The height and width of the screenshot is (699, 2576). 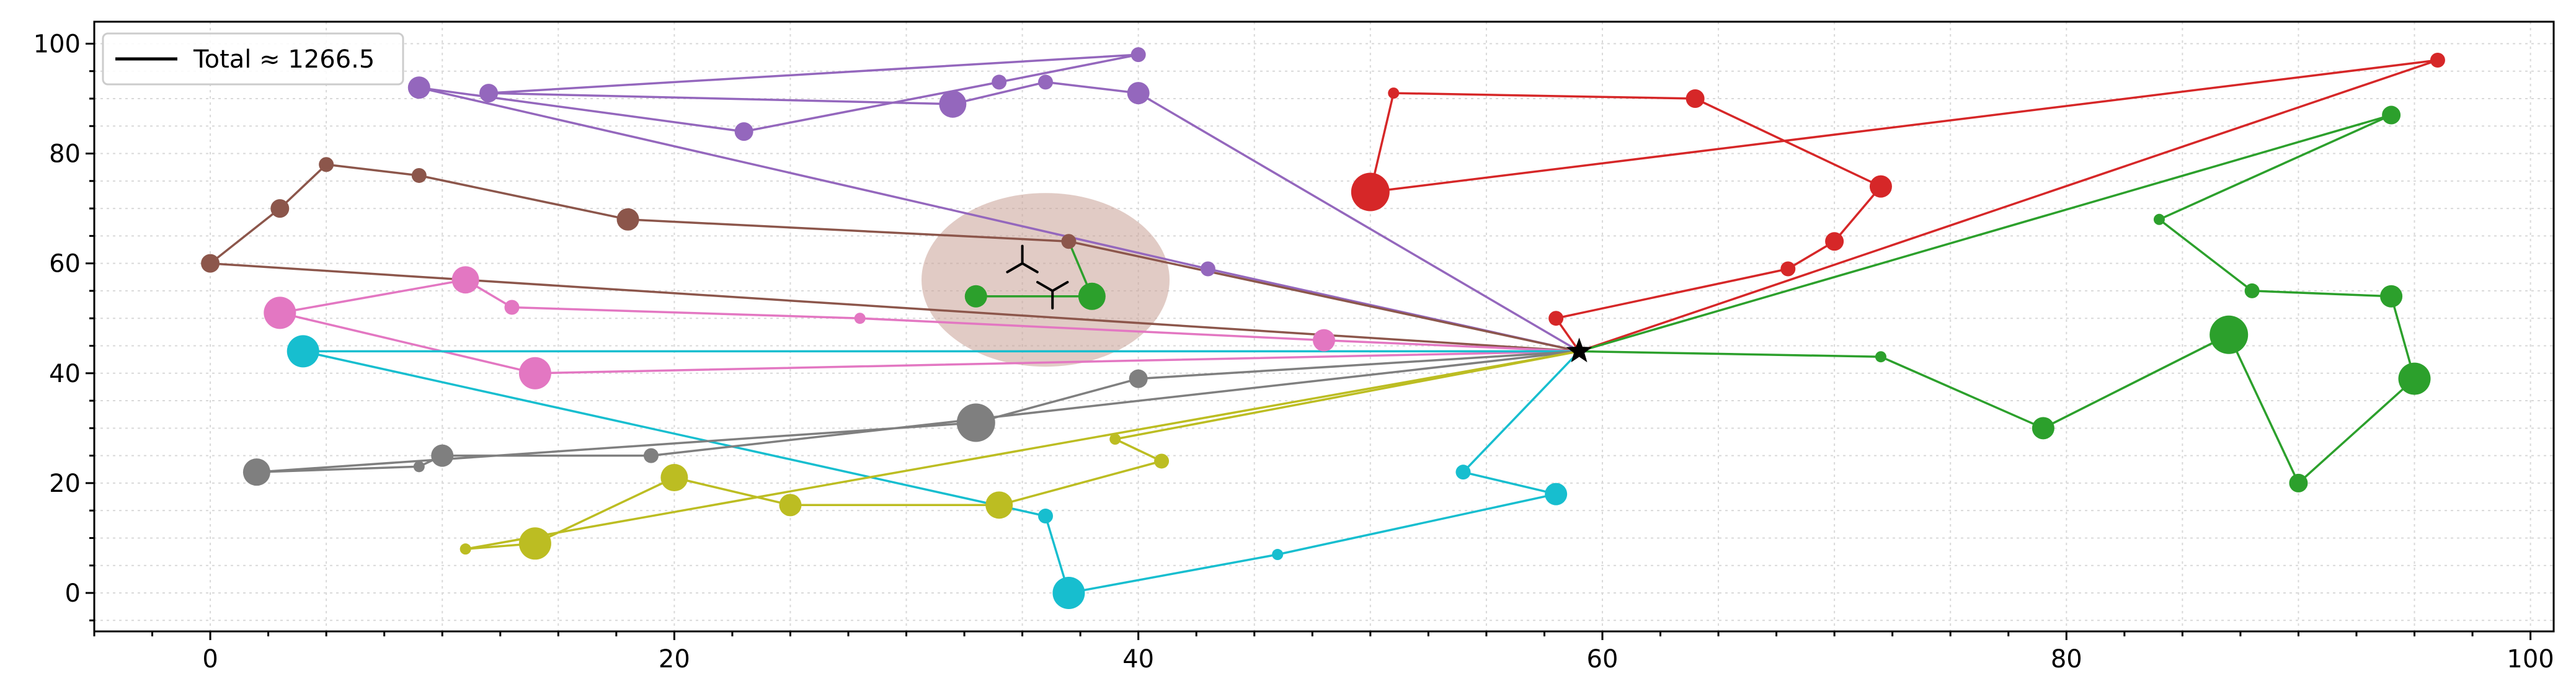 I want to click on x-tick-label: 40, so click(x=1138, y=659).